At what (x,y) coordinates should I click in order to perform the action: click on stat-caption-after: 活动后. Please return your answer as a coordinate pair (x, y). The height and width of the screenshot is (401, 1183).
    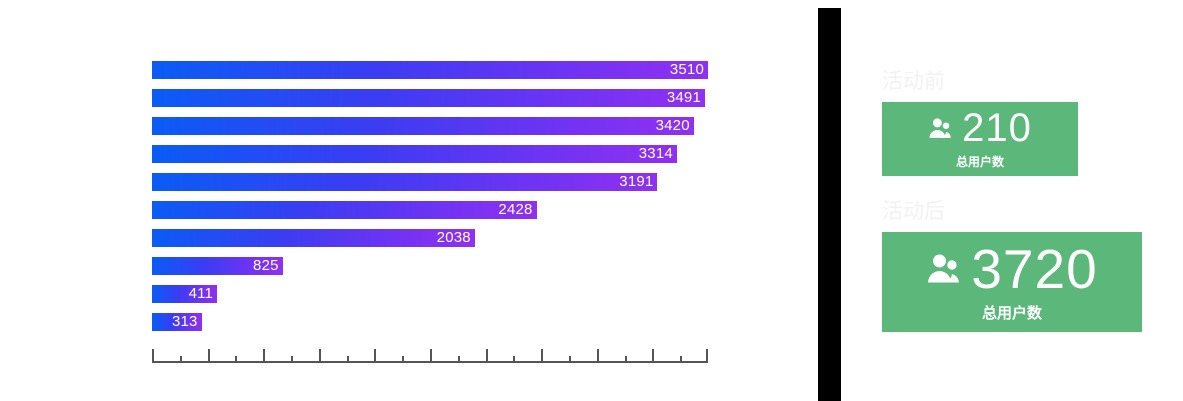
    Looking at the image, I should click on (913, 211).